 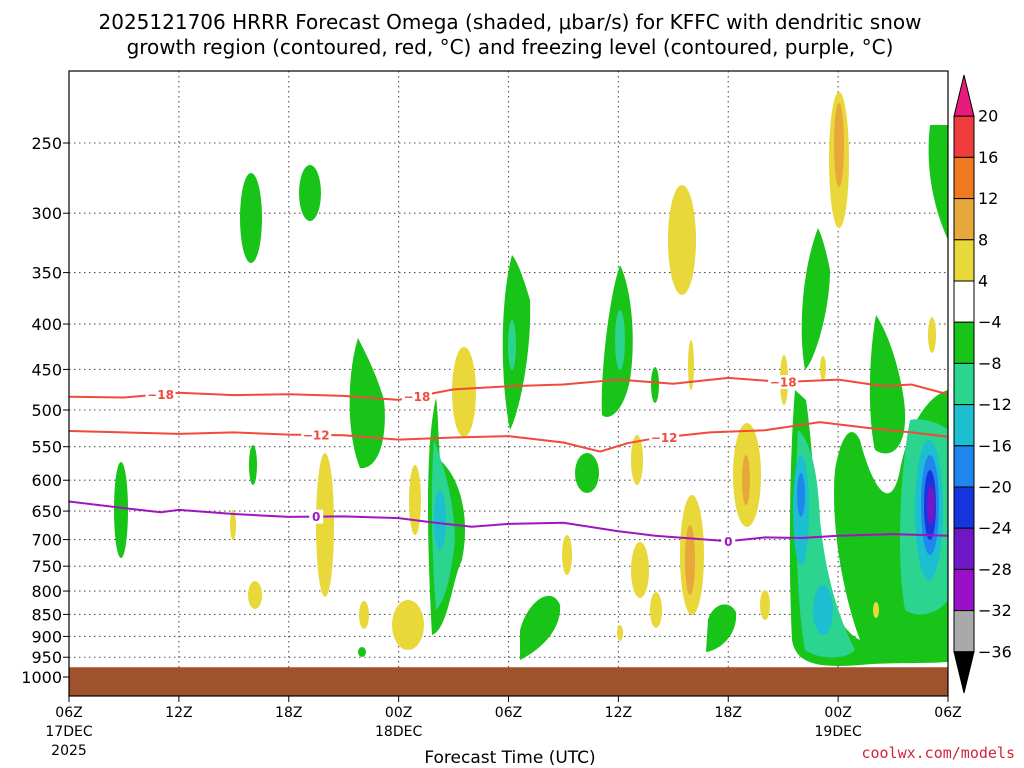 I want to click on colorbar-label: −16, so click(x=995, y=445).